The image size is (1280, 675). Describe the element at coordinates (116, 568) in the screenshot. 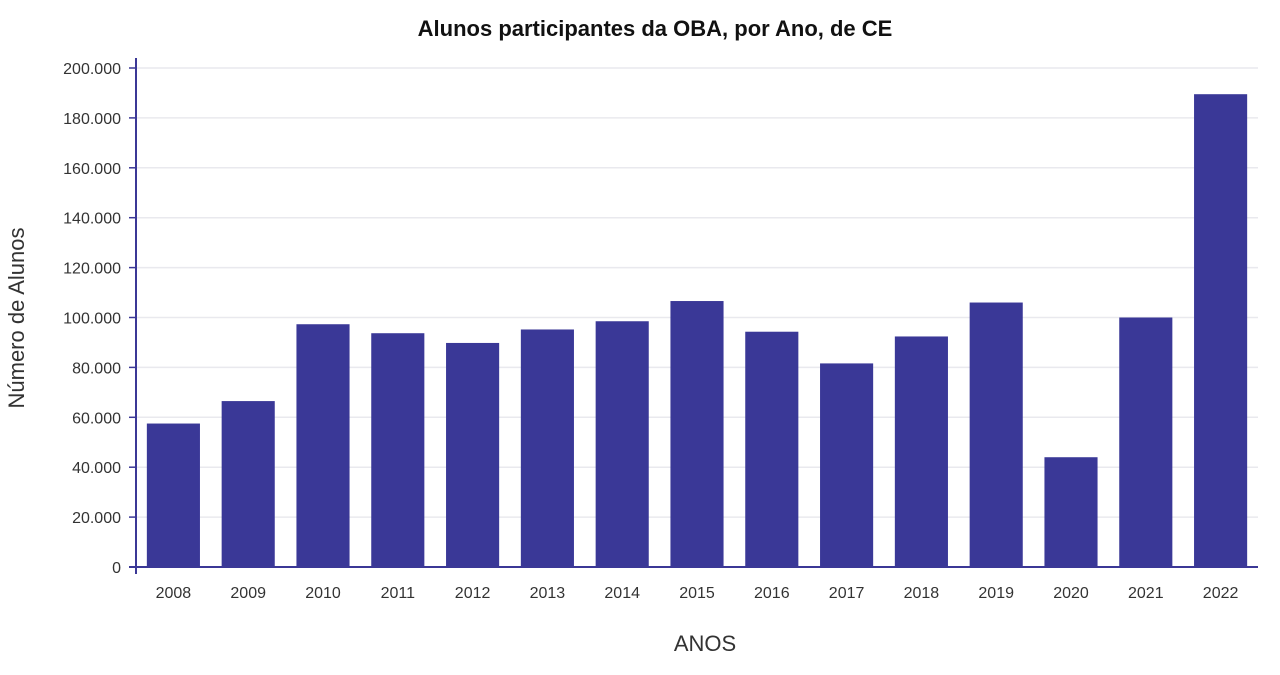

I see `y-tick-label: 0` at that location.